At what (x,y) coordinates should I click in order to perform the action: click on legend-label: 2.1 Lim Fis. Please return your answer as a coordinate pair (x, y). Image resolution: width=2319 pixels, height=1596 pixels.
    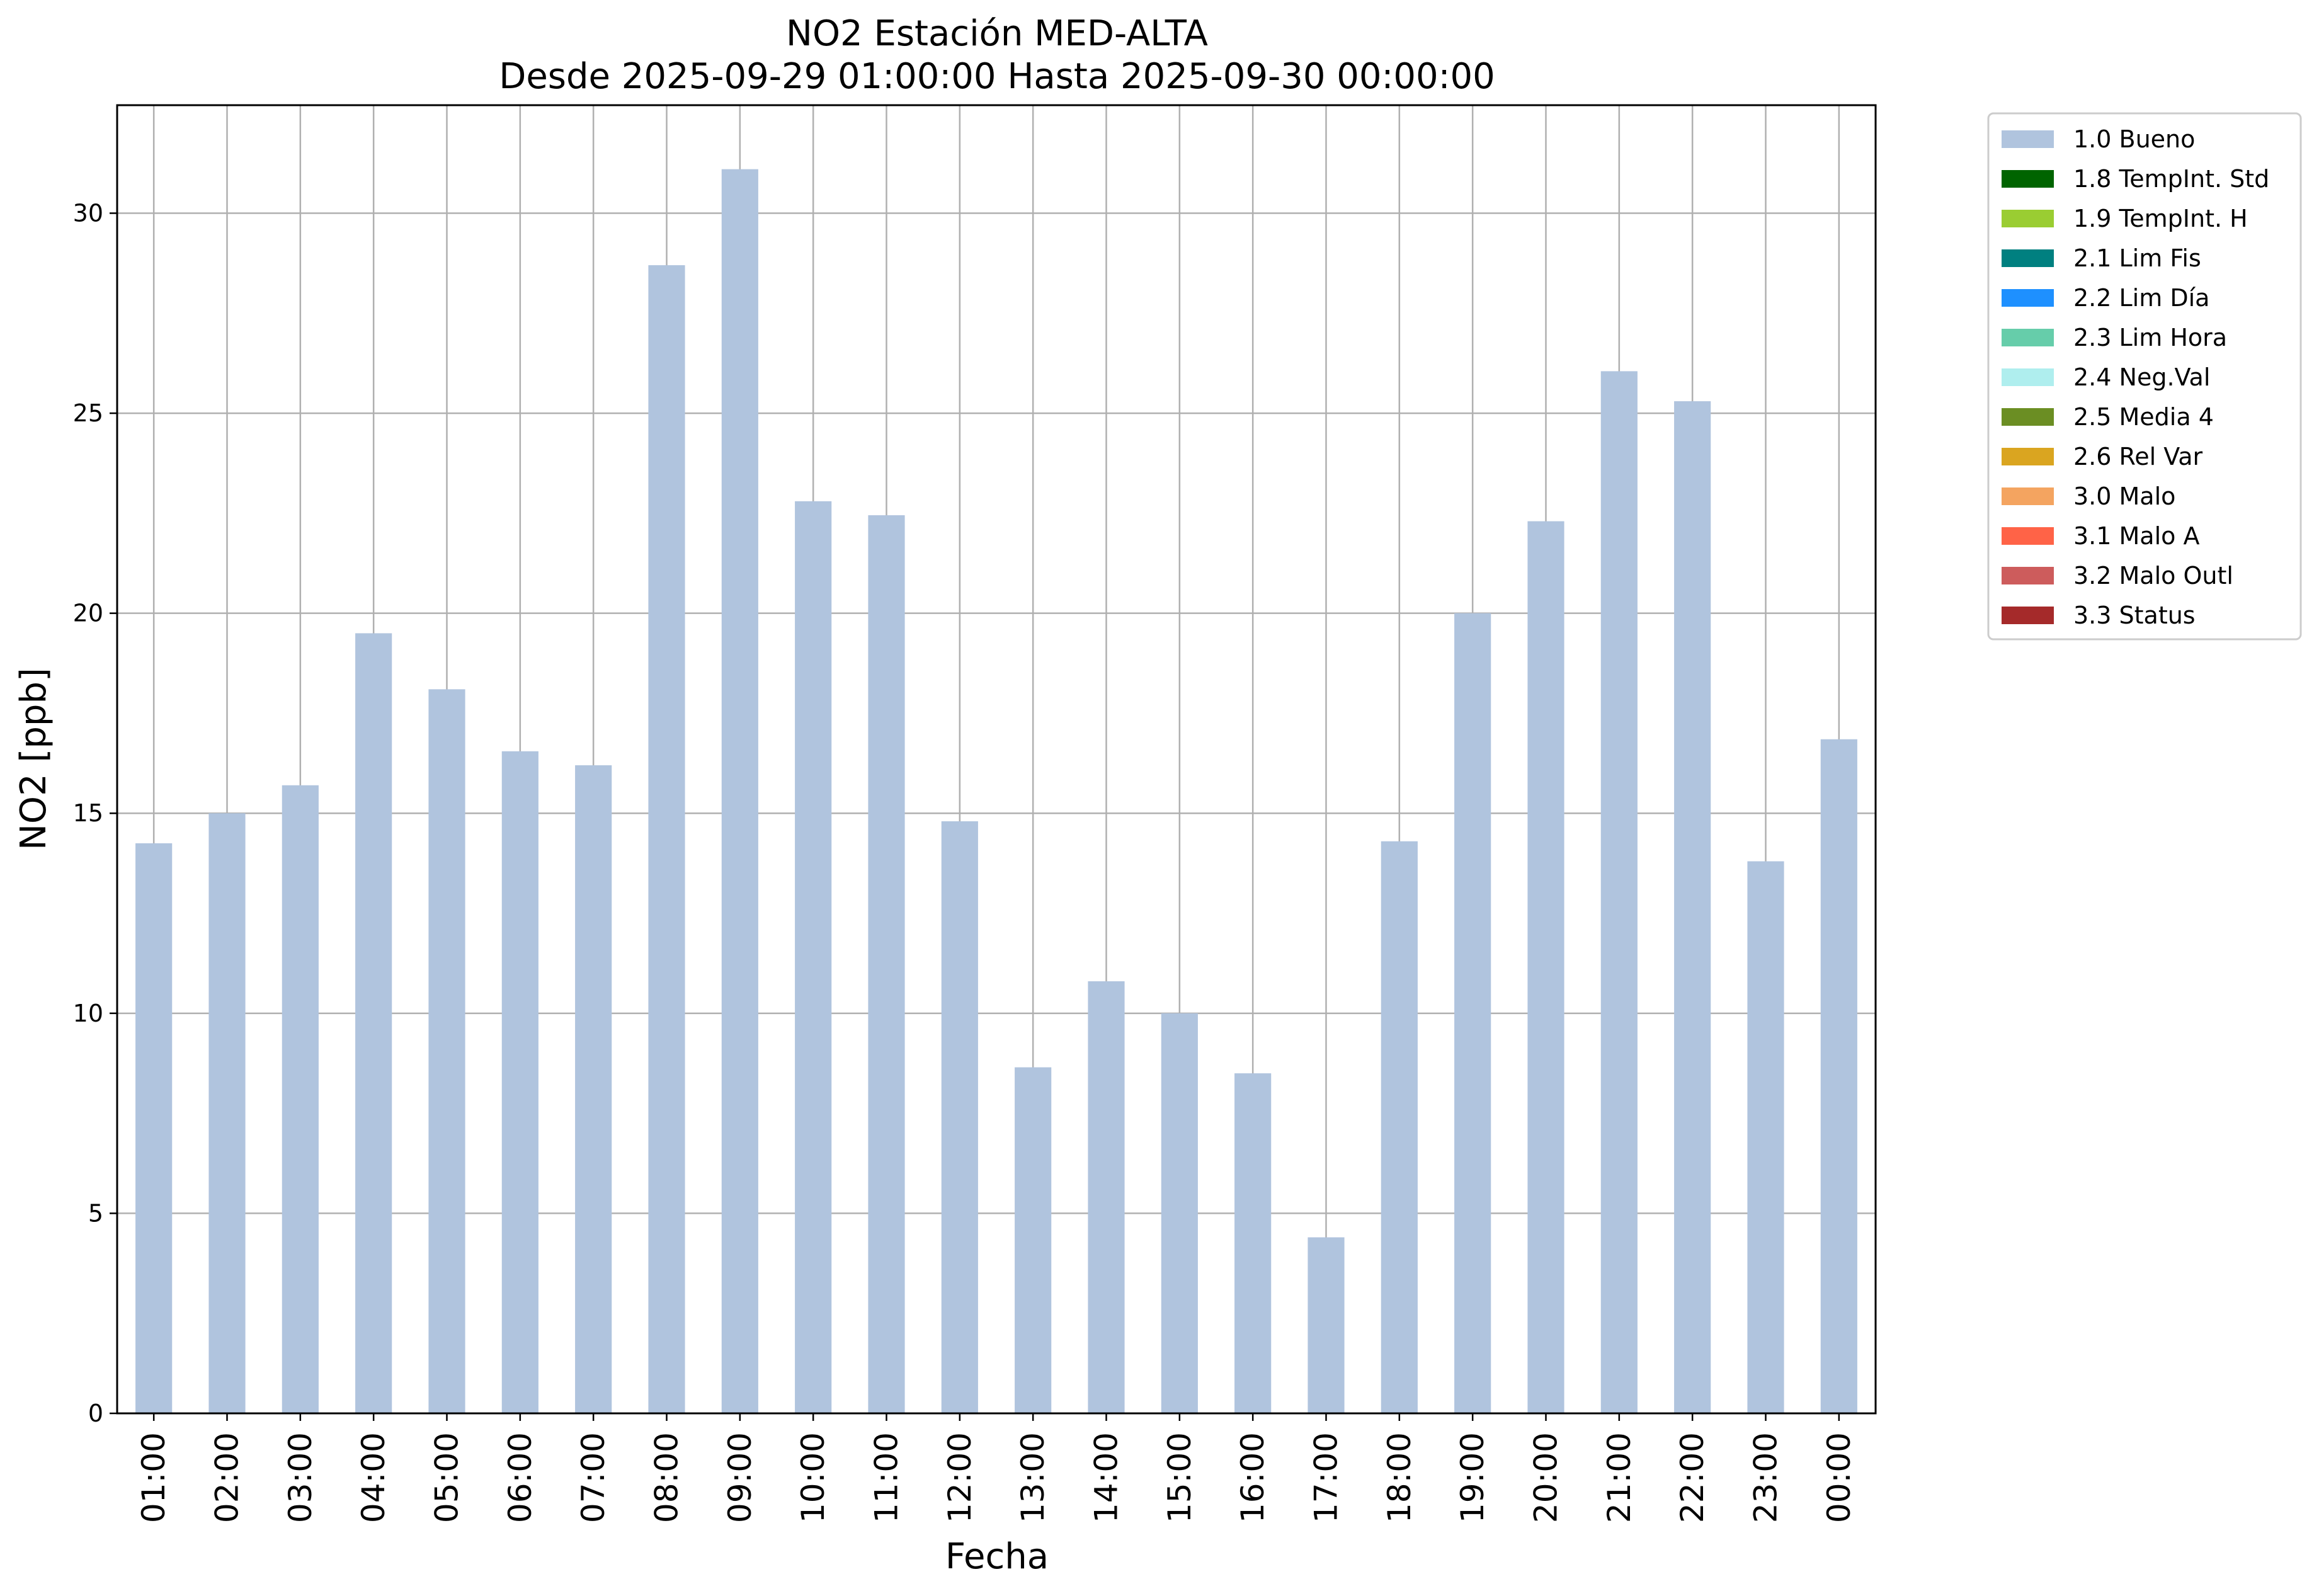
    Looking at the image, I should click on (2137, 258).